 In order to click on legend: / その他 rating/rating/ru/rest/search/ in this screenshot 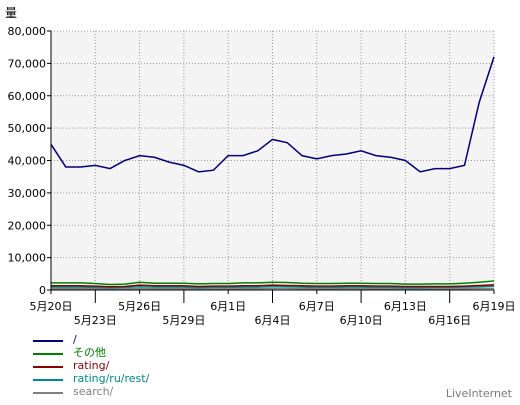, I will do `click(133, 366)`.